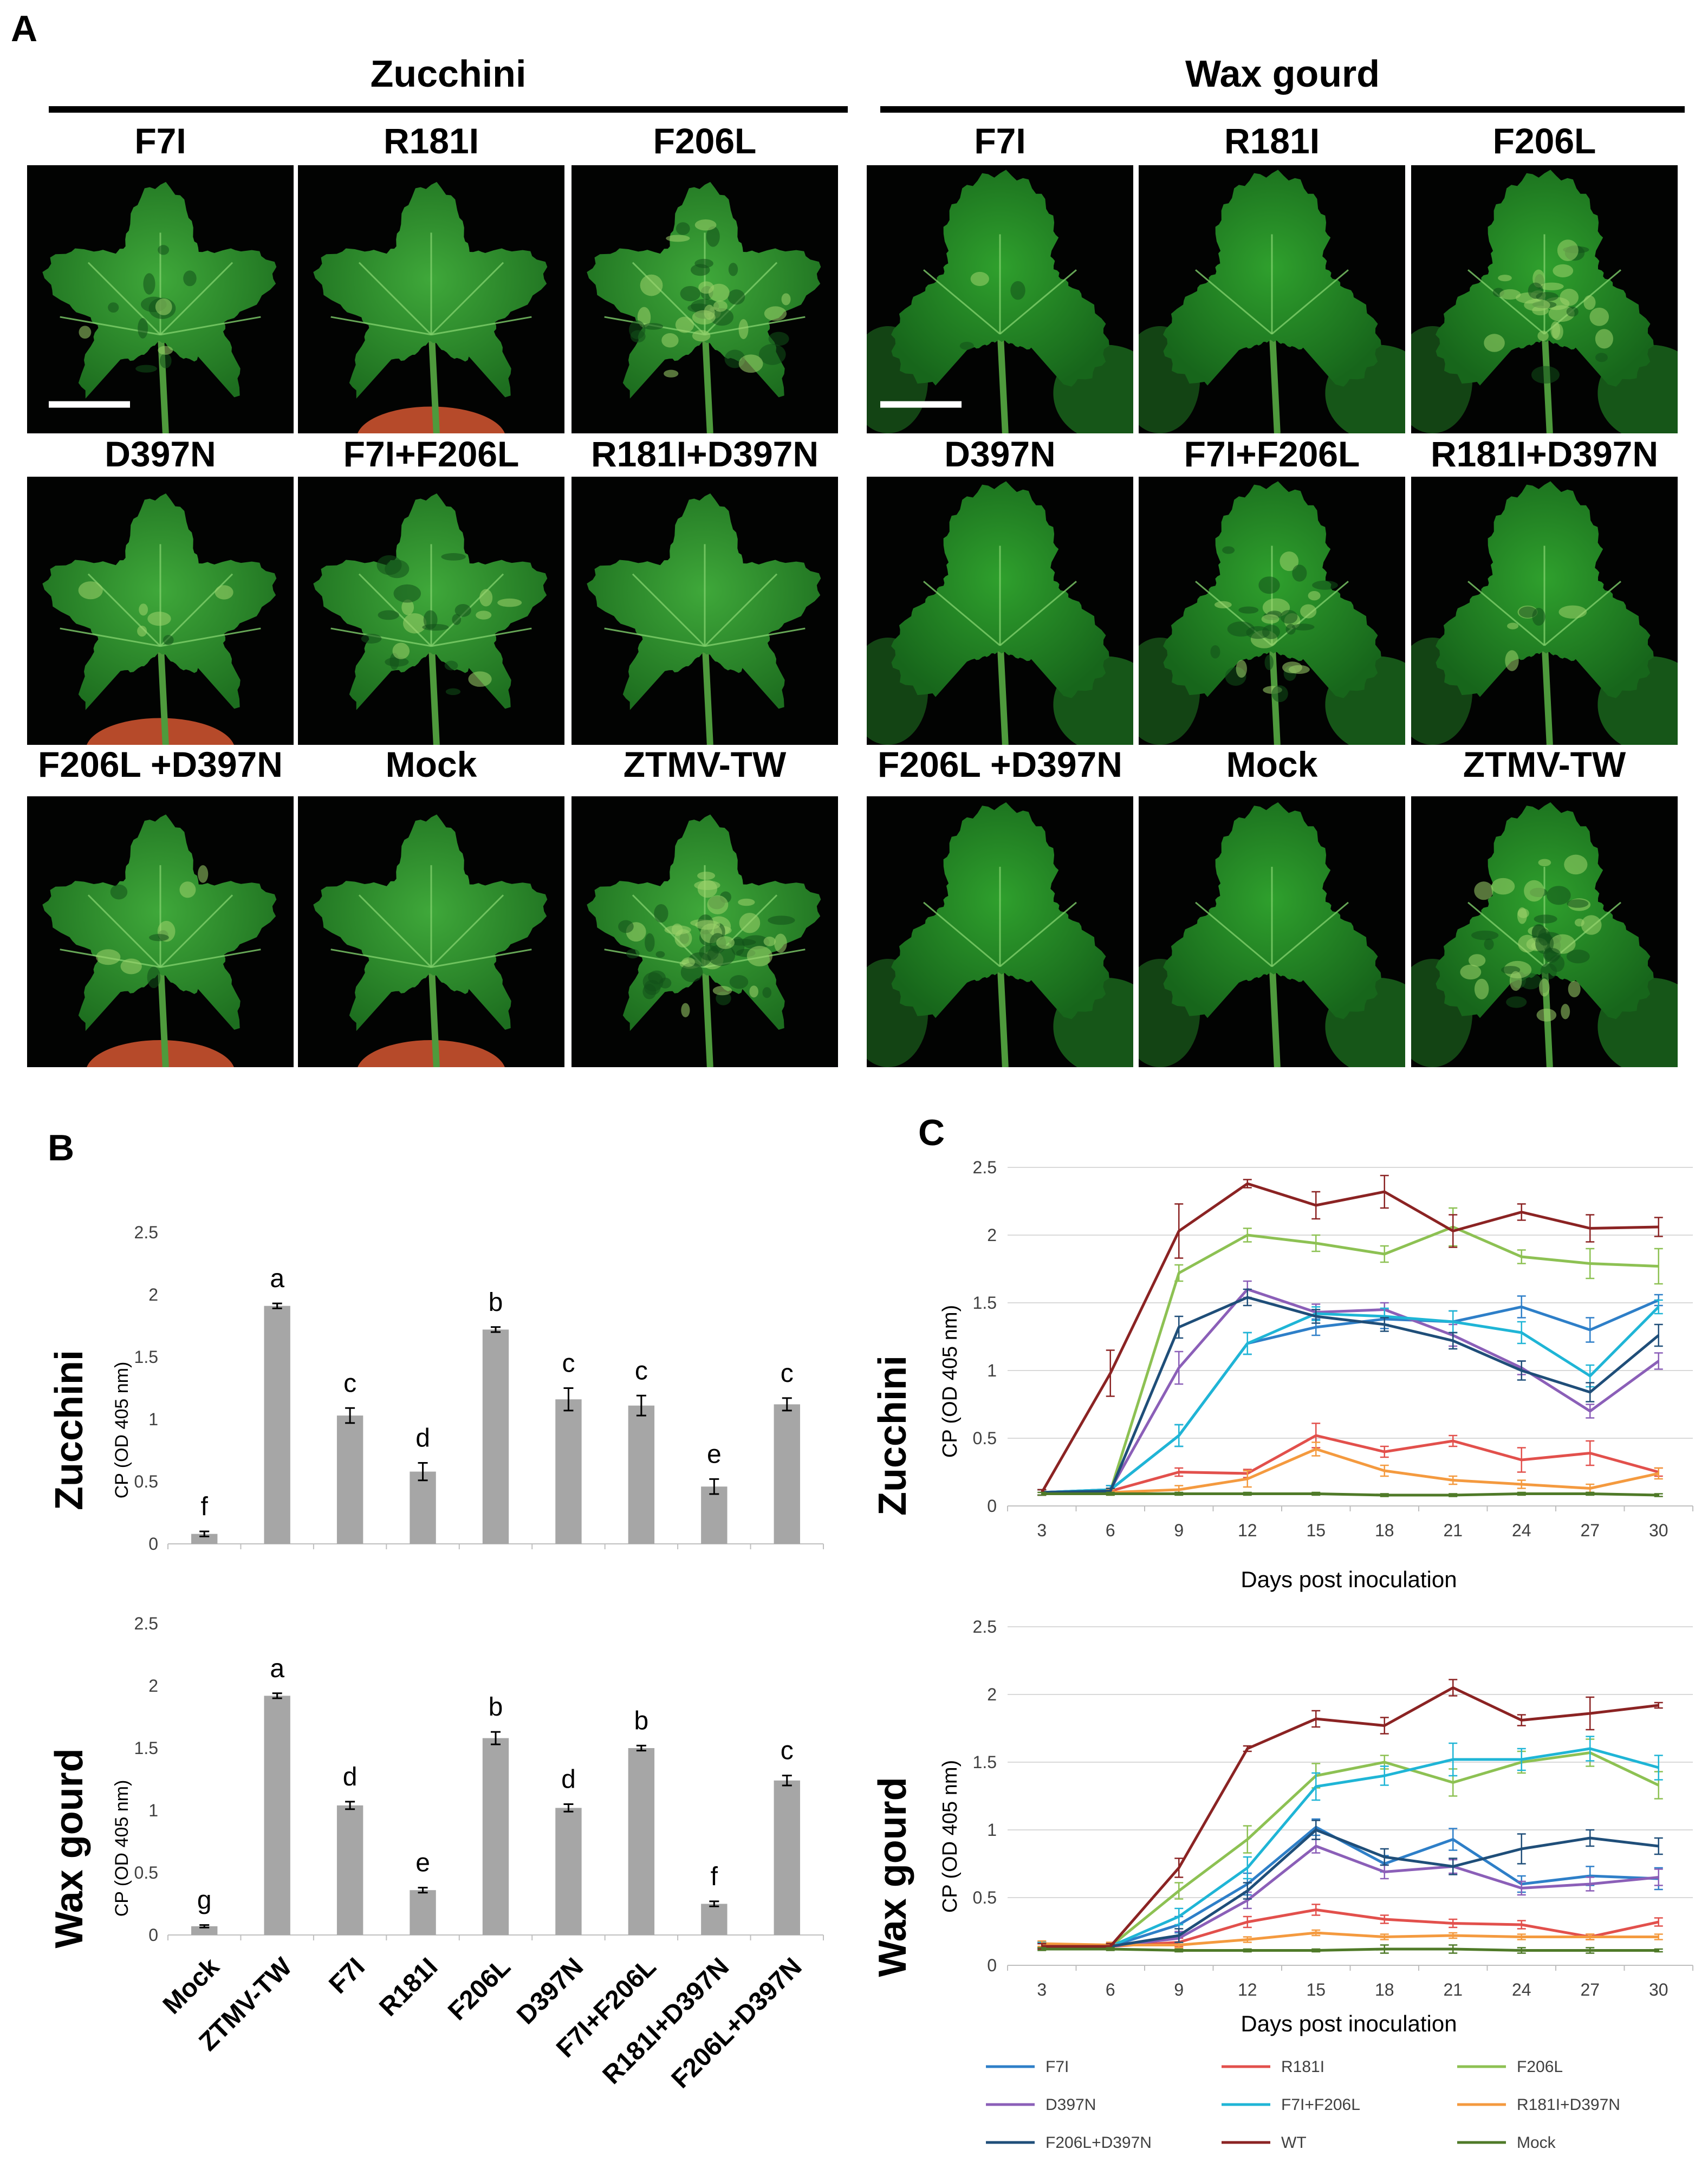  I want to click on leaf-label-f7i: F7I, so click(160, 141).